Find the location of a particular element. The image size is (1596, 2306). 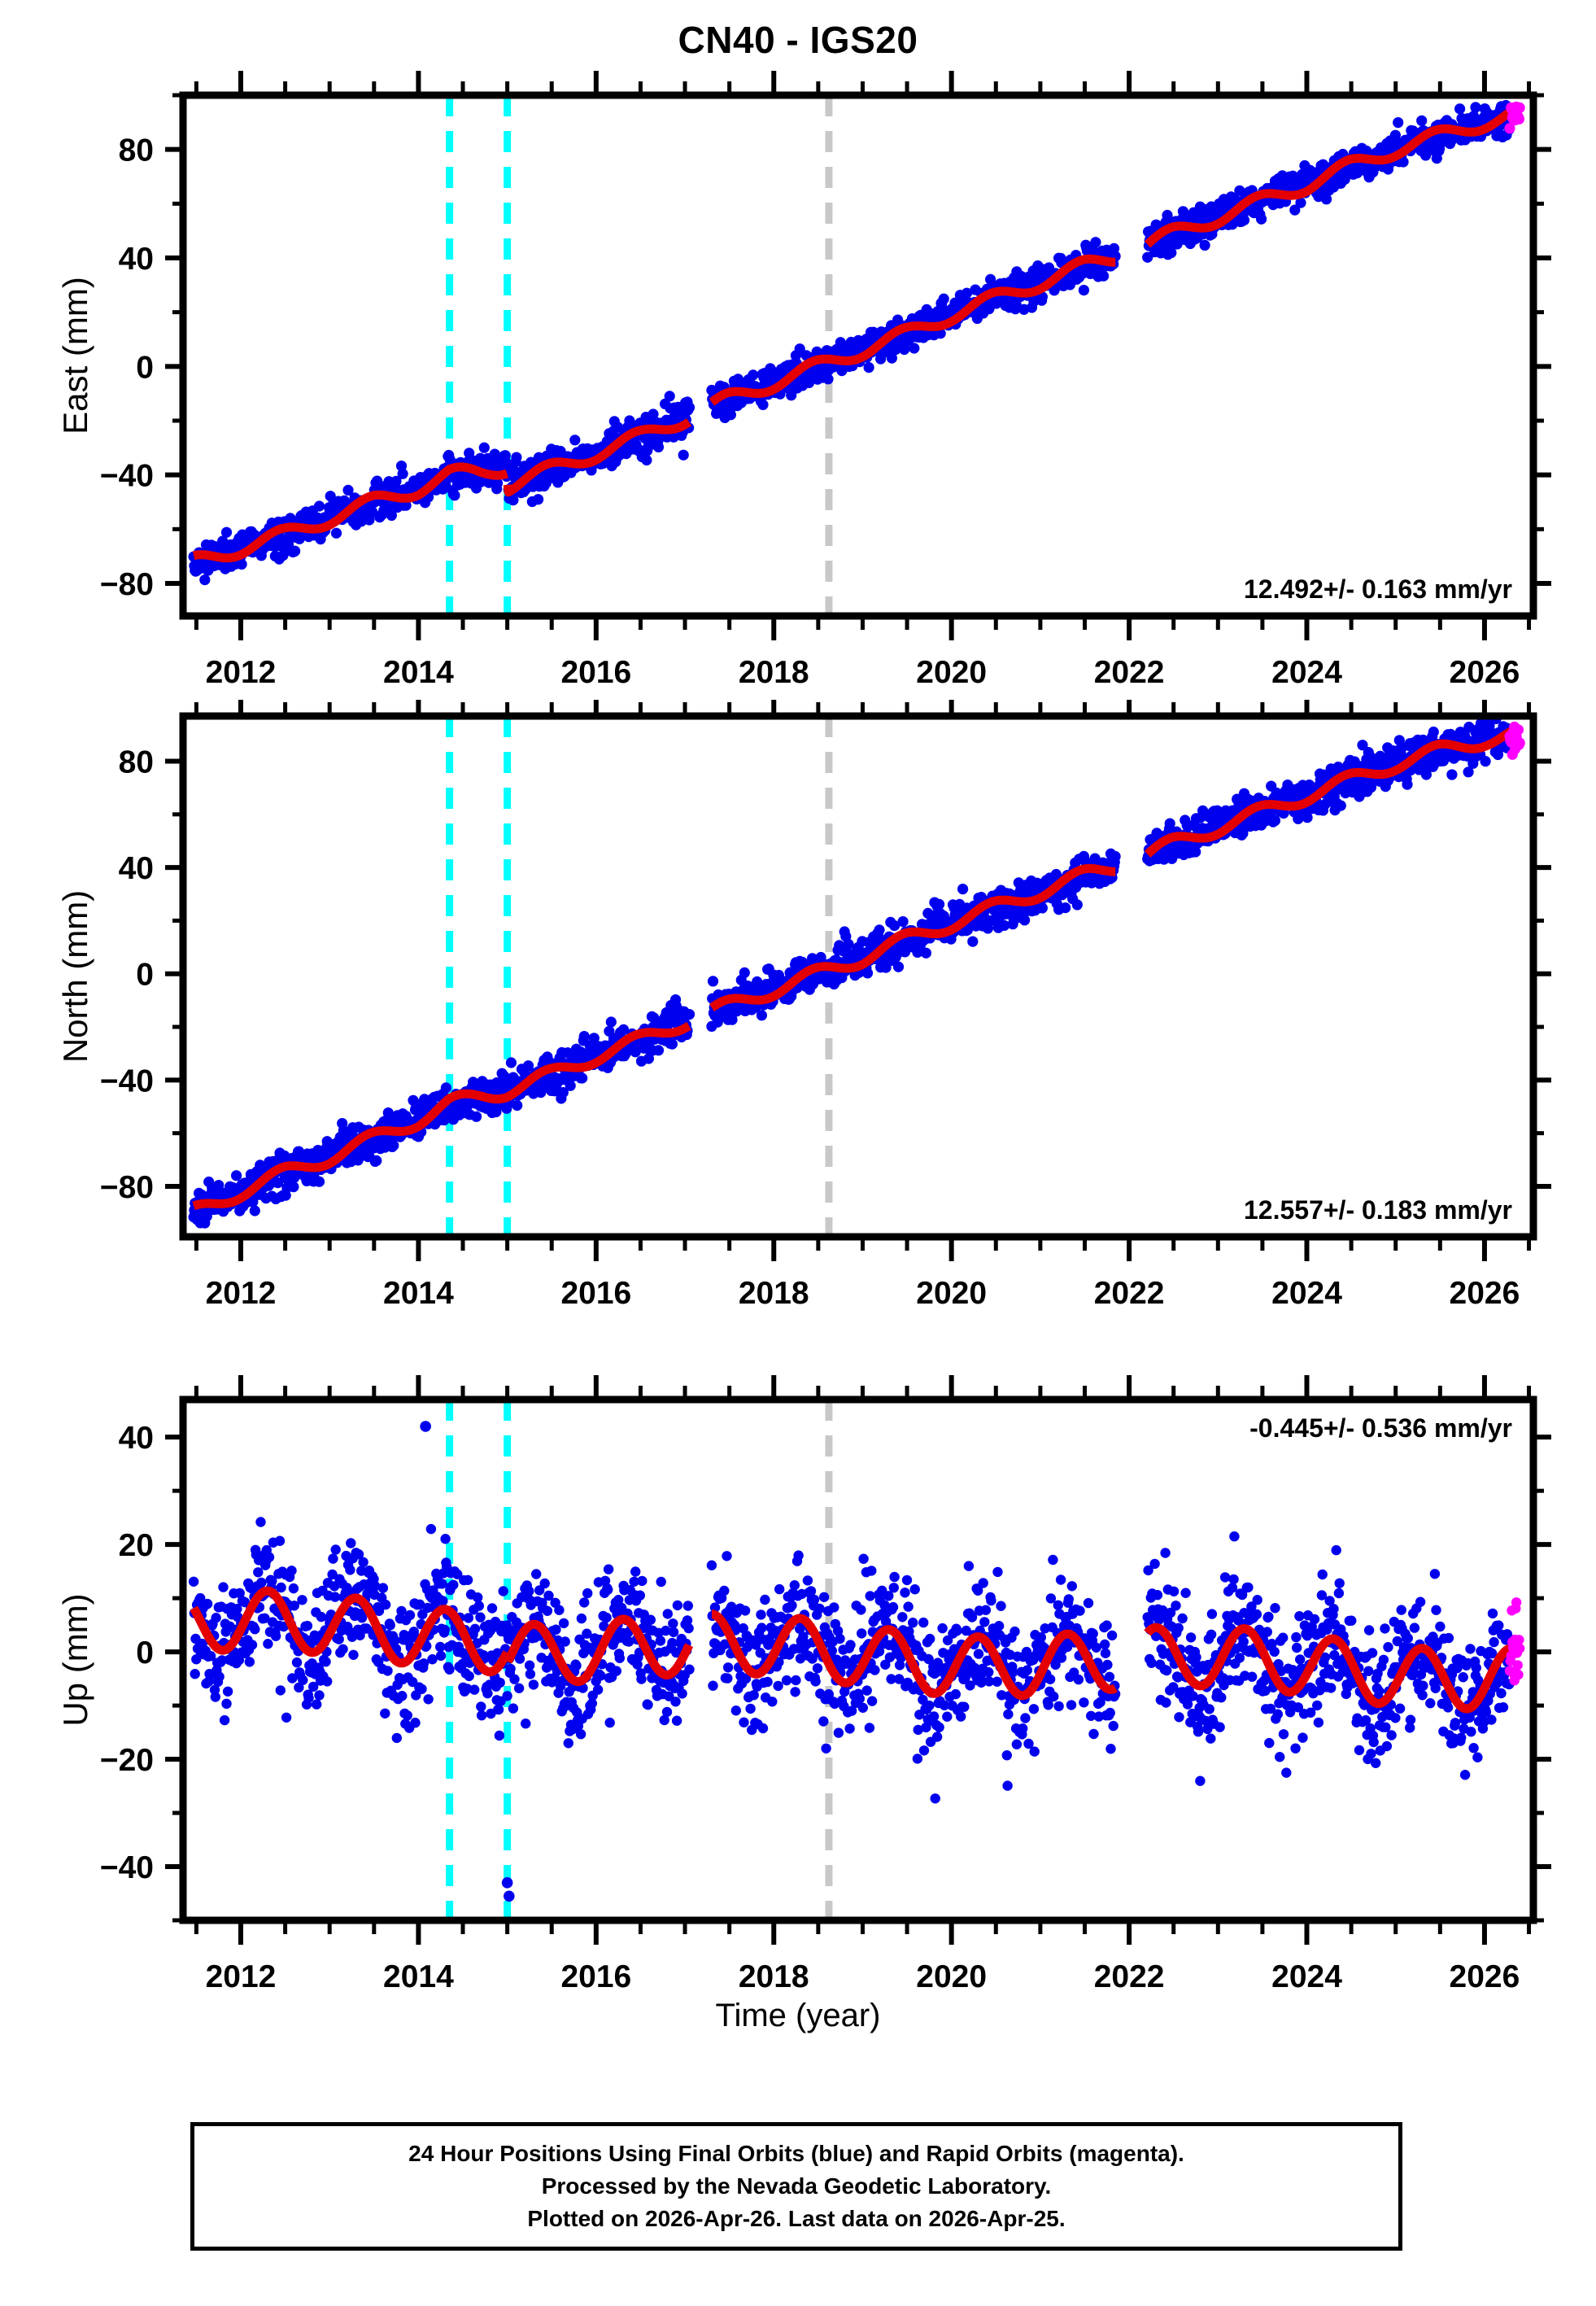

y-axis-label: East (mm) is located at coordinates (75, 356).